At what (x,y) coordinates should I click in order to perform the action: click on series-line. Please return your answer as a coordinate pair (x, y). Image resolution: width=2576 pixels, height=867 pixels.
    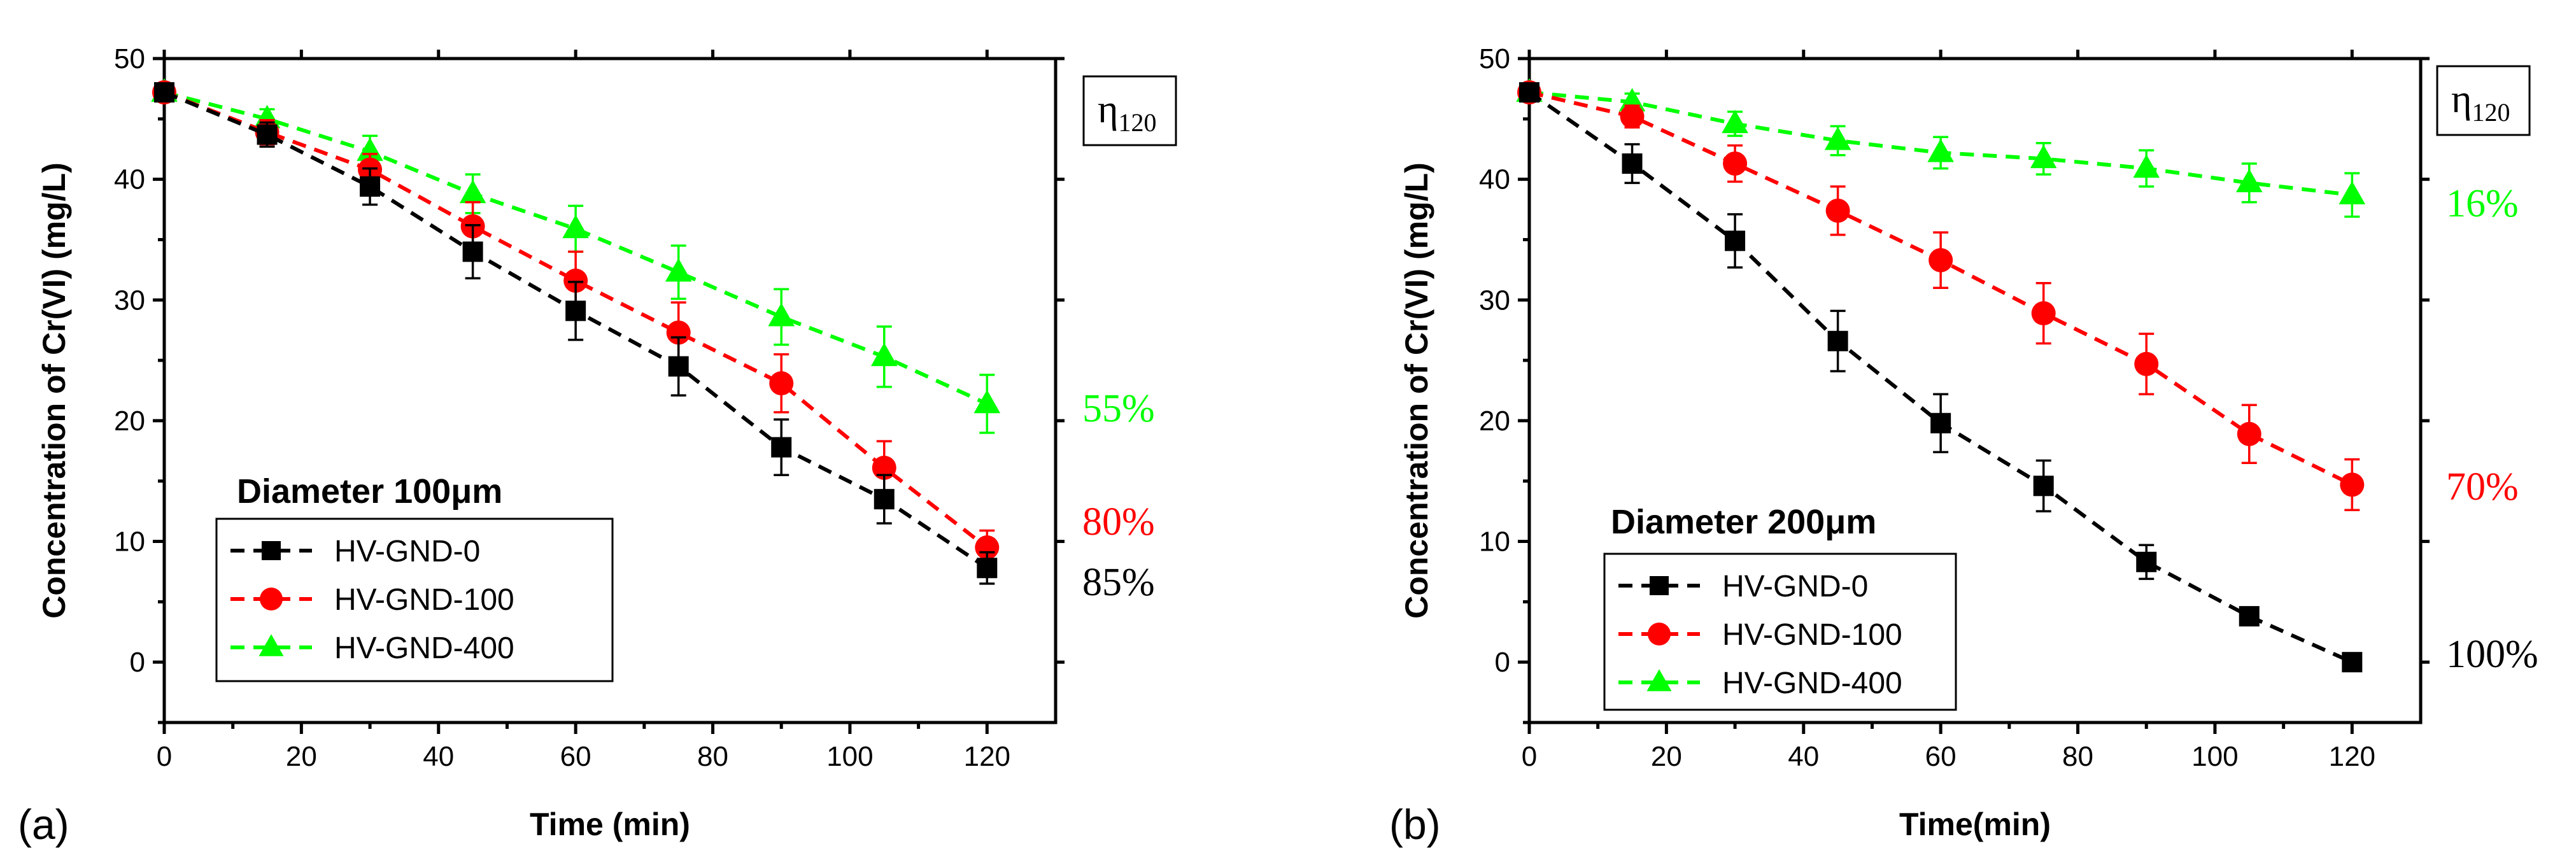
    Looking at the image, I should click on (576, 248).